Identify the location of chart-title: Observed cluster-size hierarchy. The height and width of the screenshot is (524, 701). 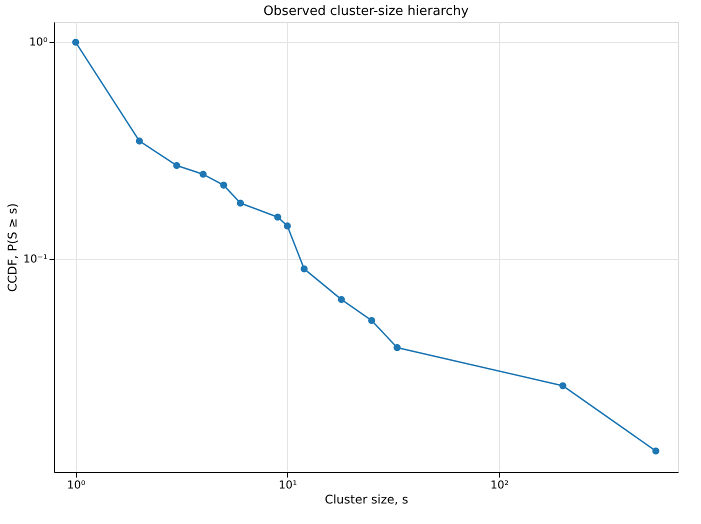
(366, 11).